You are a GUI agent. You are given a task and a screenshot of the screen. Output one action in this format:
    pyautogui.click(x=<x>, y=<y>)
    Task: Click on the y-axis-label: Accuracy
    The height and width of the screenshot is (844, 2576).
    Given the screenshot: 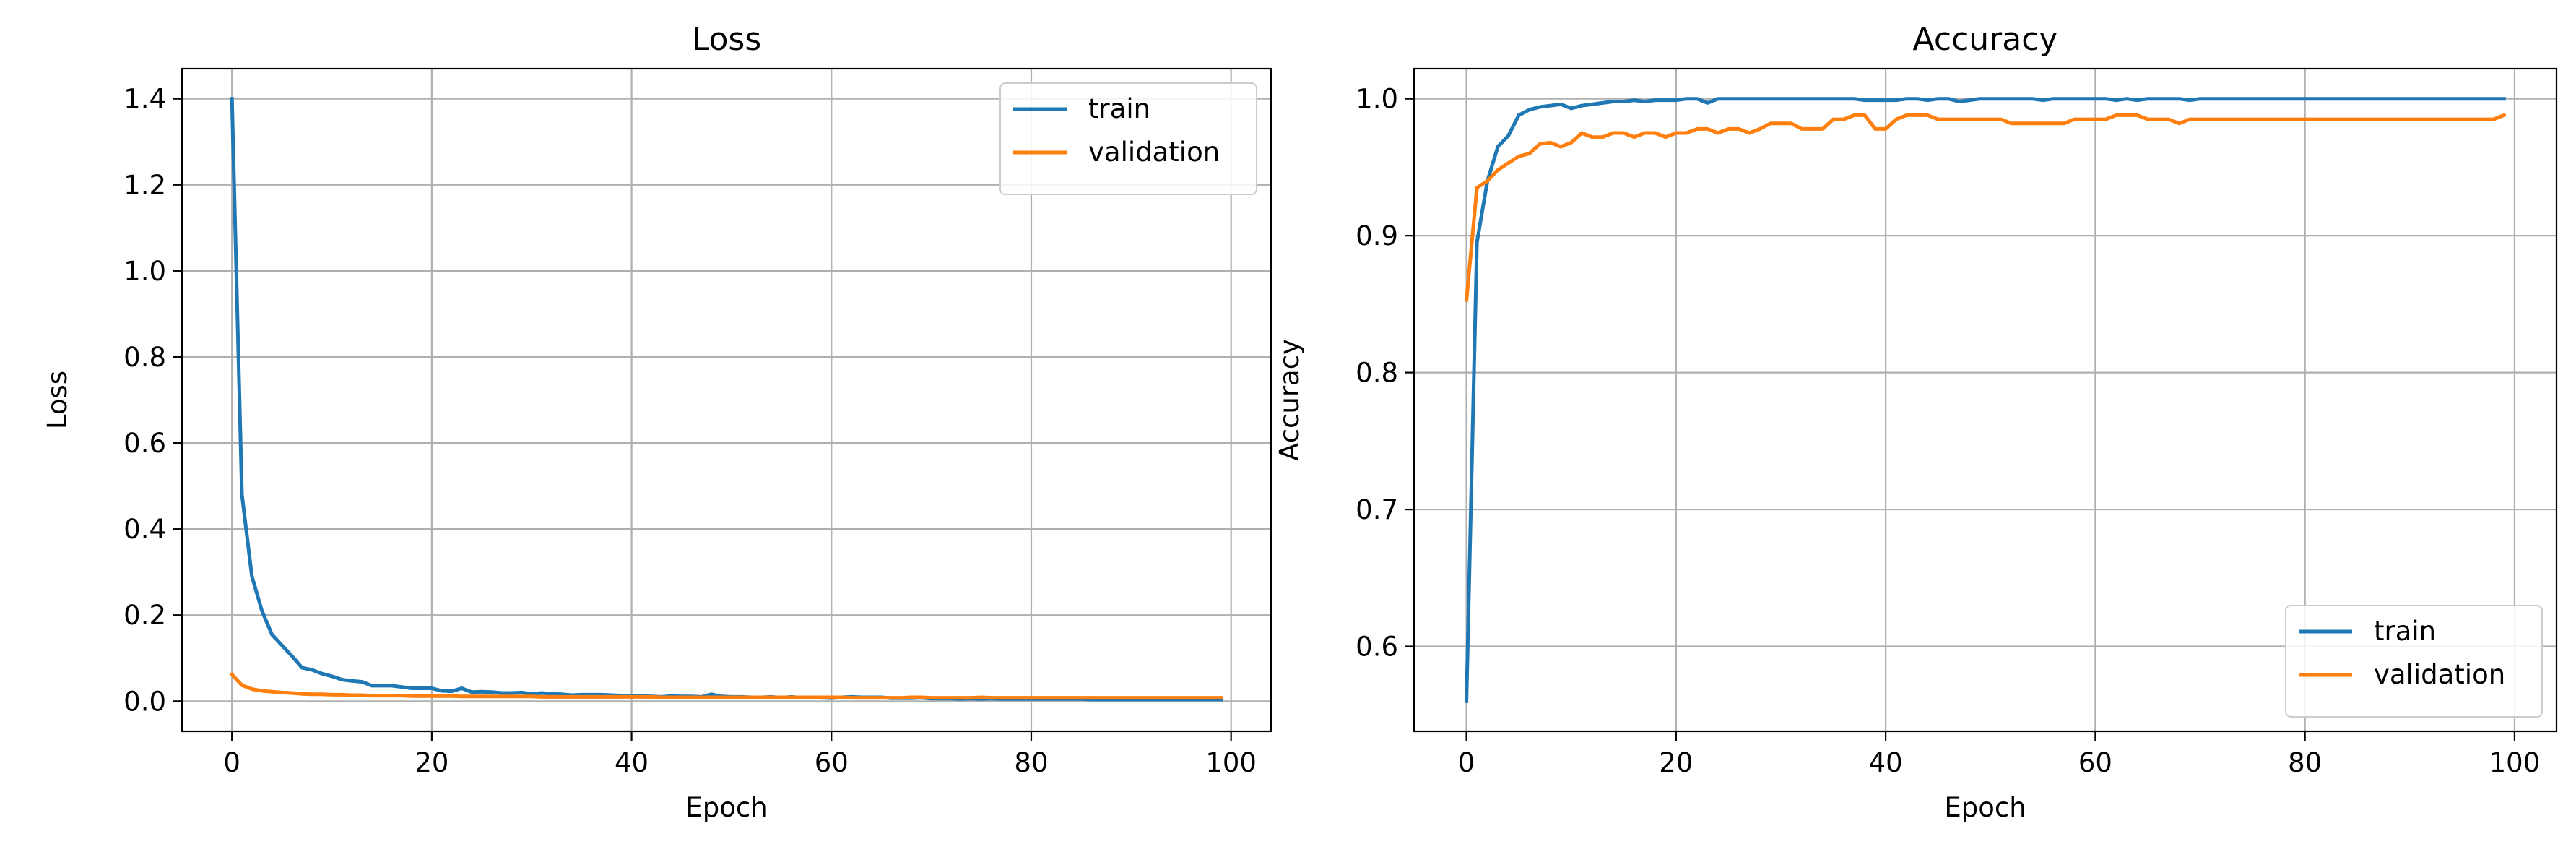 What is the action you would take?
    pyautogui.click(x=1289, y=400)
    